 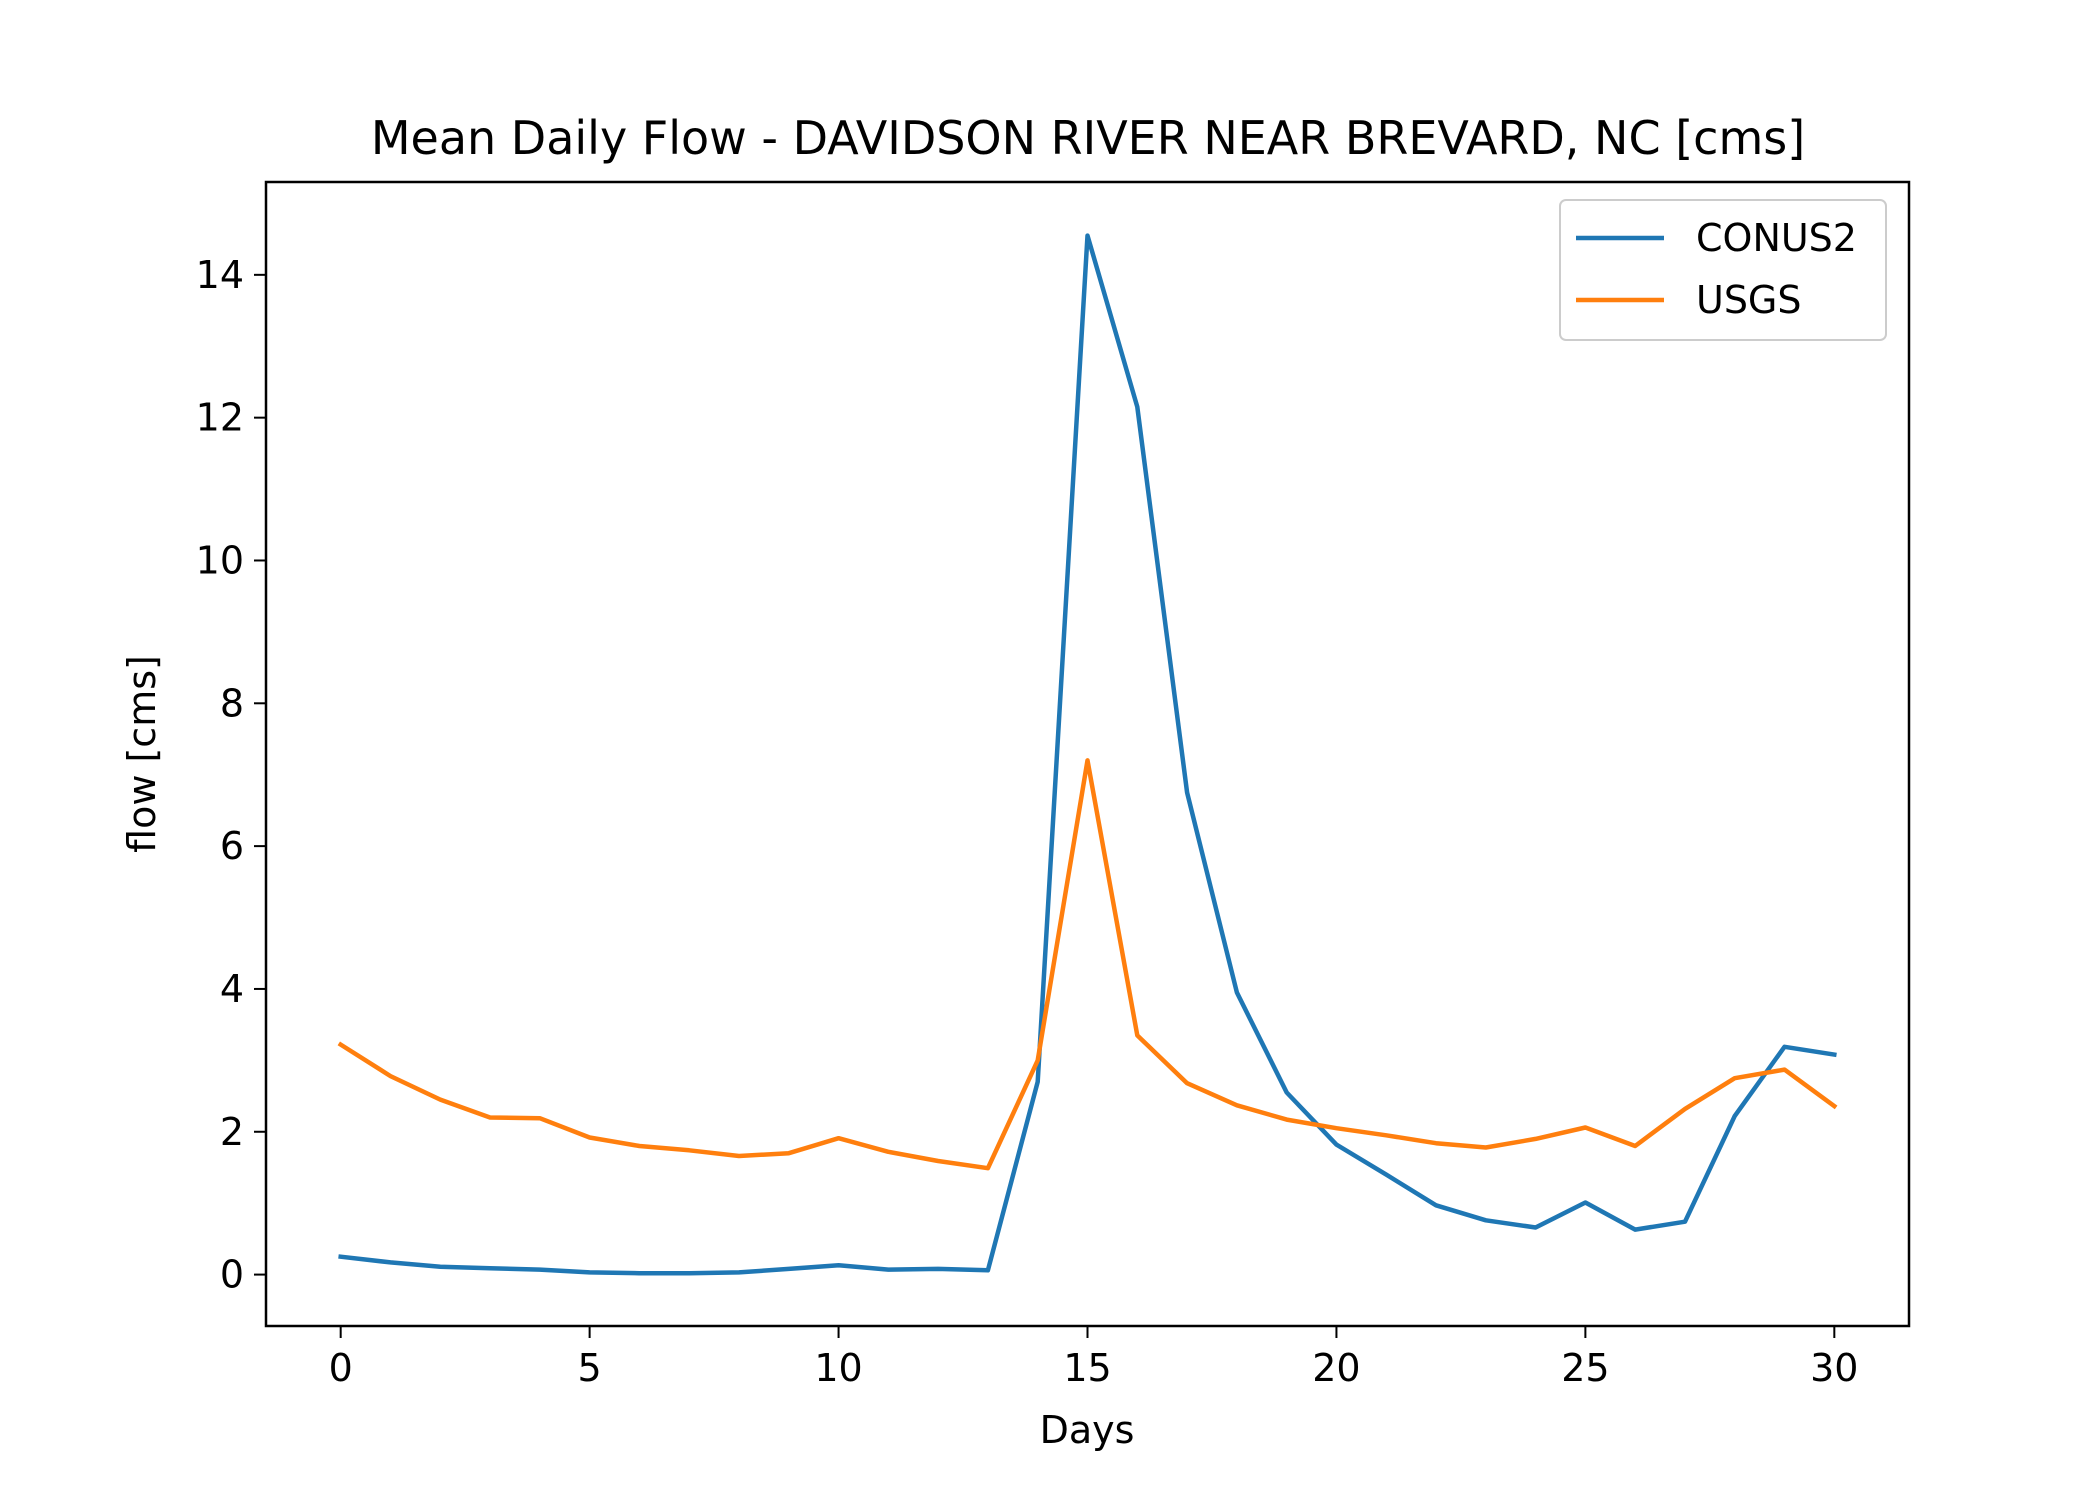 What do you see at coordinates (232, 846) in the screenshot?
I see `y-tick-label: 6` at bounding box center [232, 846].